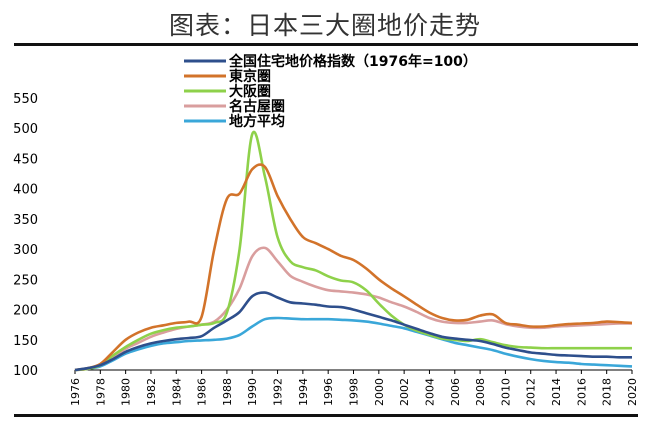 Image resolution: width=650 pixels, height=422 pixels. Describe the element at coordinates (25, 129) in the screenshot. I see `y-tick-label: 500` at that location.